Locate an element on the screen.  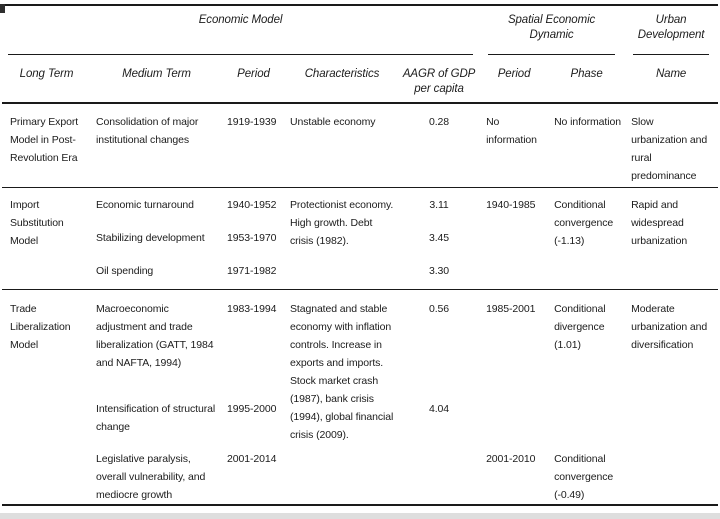
cell-long-term: Import Substitution Model is located at coordinates (46, 238).